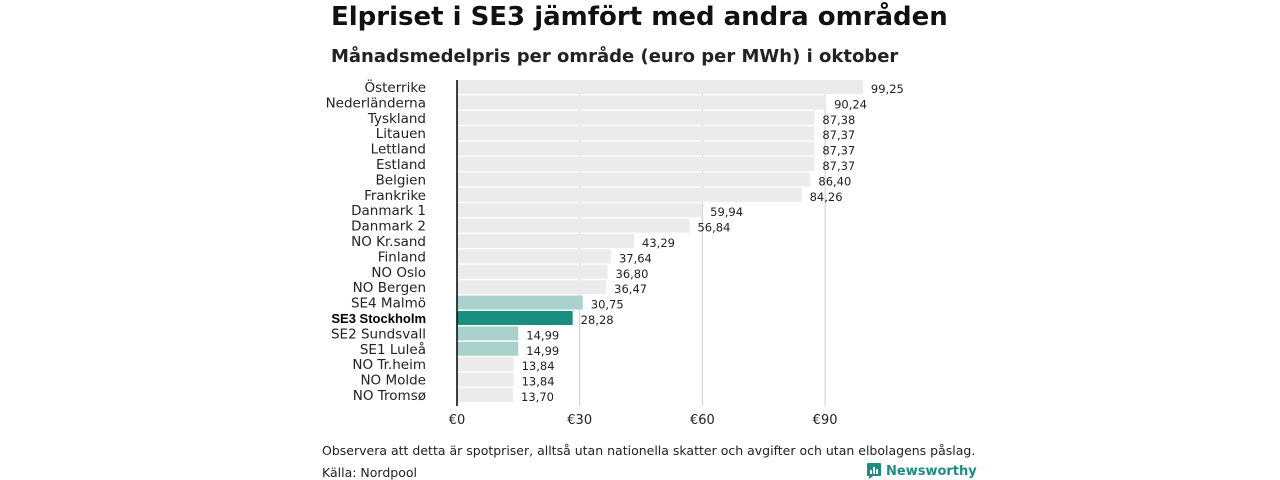 Image resolution: width=1280 pixels, height=480 pixels. What do you see at coordinates (369, 472) in the screenshot?
I see `source-label: Källa: Nordpool` at bounding box center [369, 472].